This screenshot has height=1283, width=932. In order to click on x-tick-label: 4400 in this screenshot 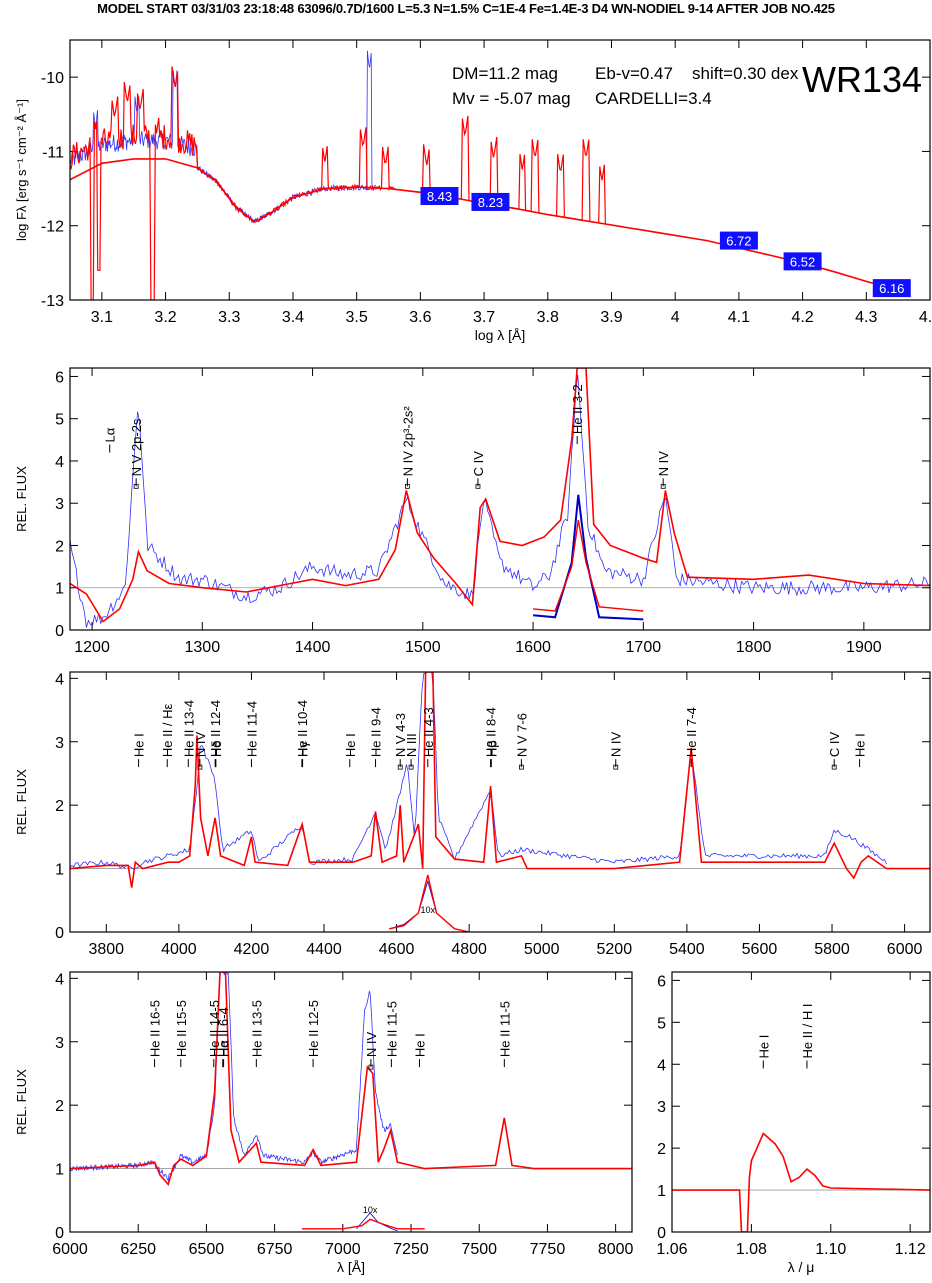, I will do `click(324, 949)`.